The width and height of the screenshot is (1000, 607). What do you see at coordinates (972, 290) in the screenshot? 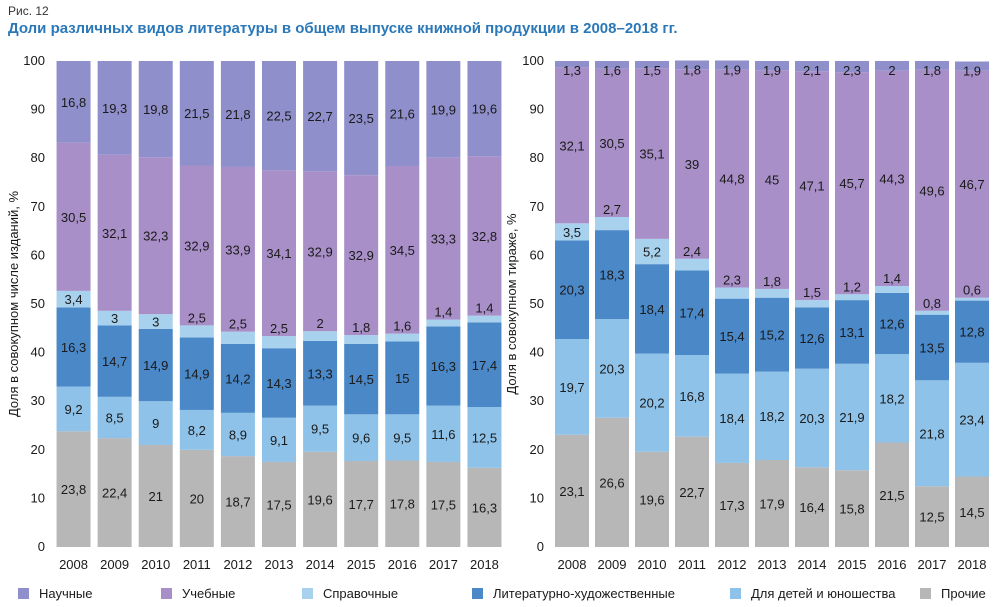
I see `data-label: 0,6` at bounding box center [972, 290].